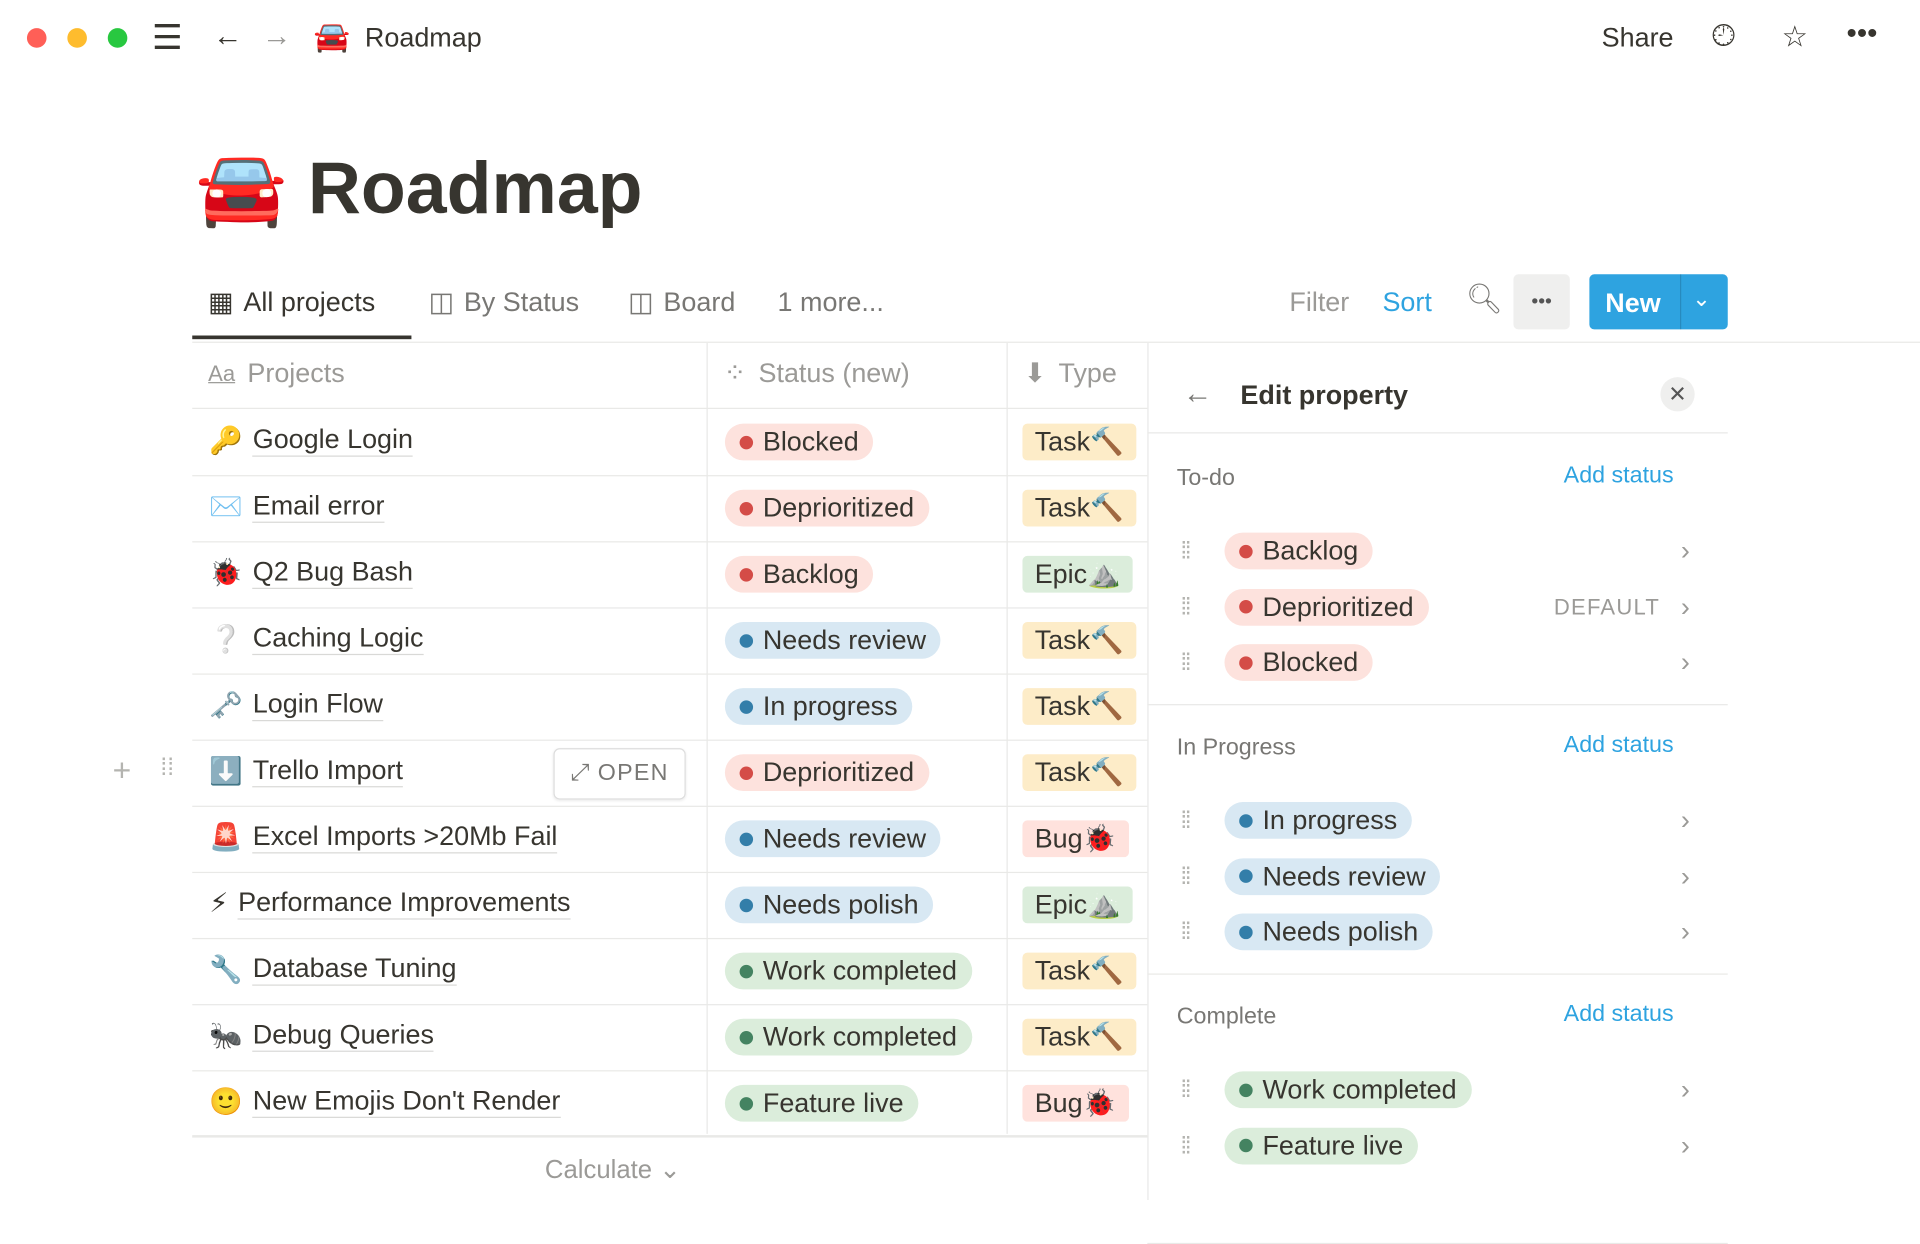  Describe the element at coordinates (799, 574) in the screenshot. I see `status-pill: Backlog` at that location.